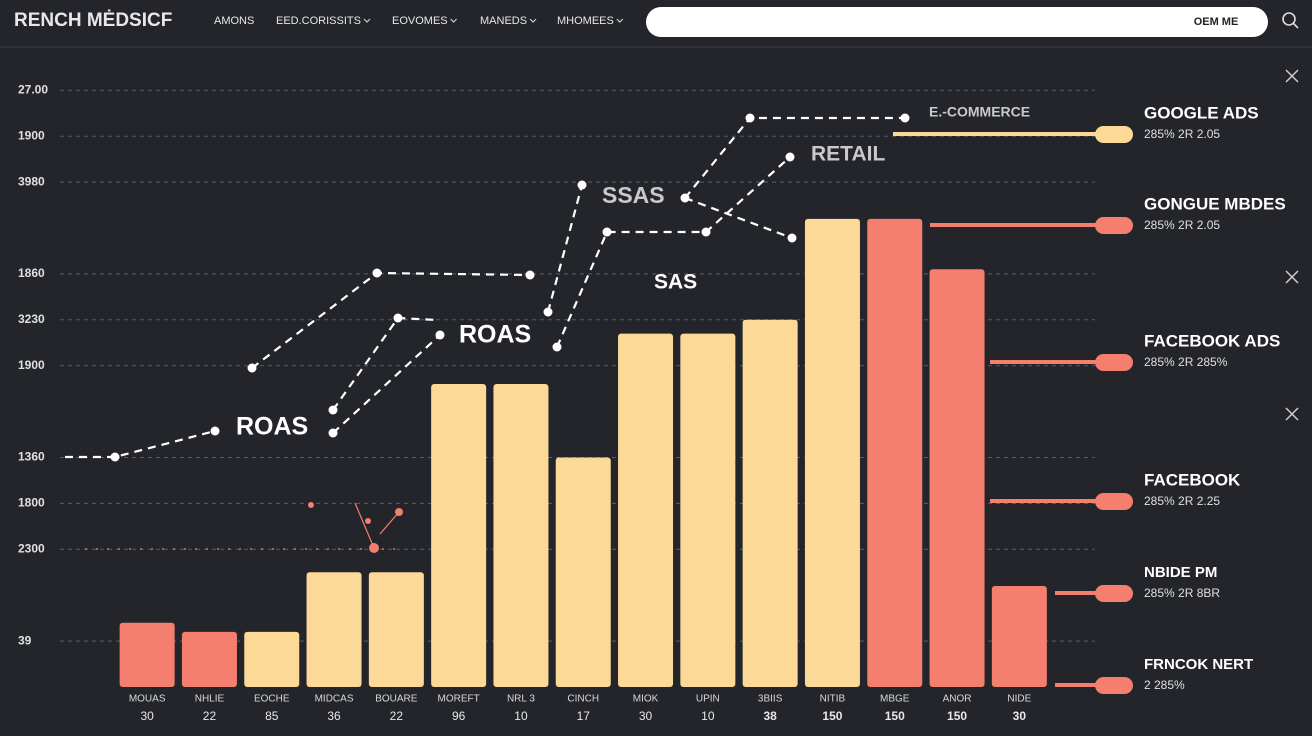 This screenshot has width=1312, height=736. I want to click on x-tick-label: EOCHE, so click(272, 699).